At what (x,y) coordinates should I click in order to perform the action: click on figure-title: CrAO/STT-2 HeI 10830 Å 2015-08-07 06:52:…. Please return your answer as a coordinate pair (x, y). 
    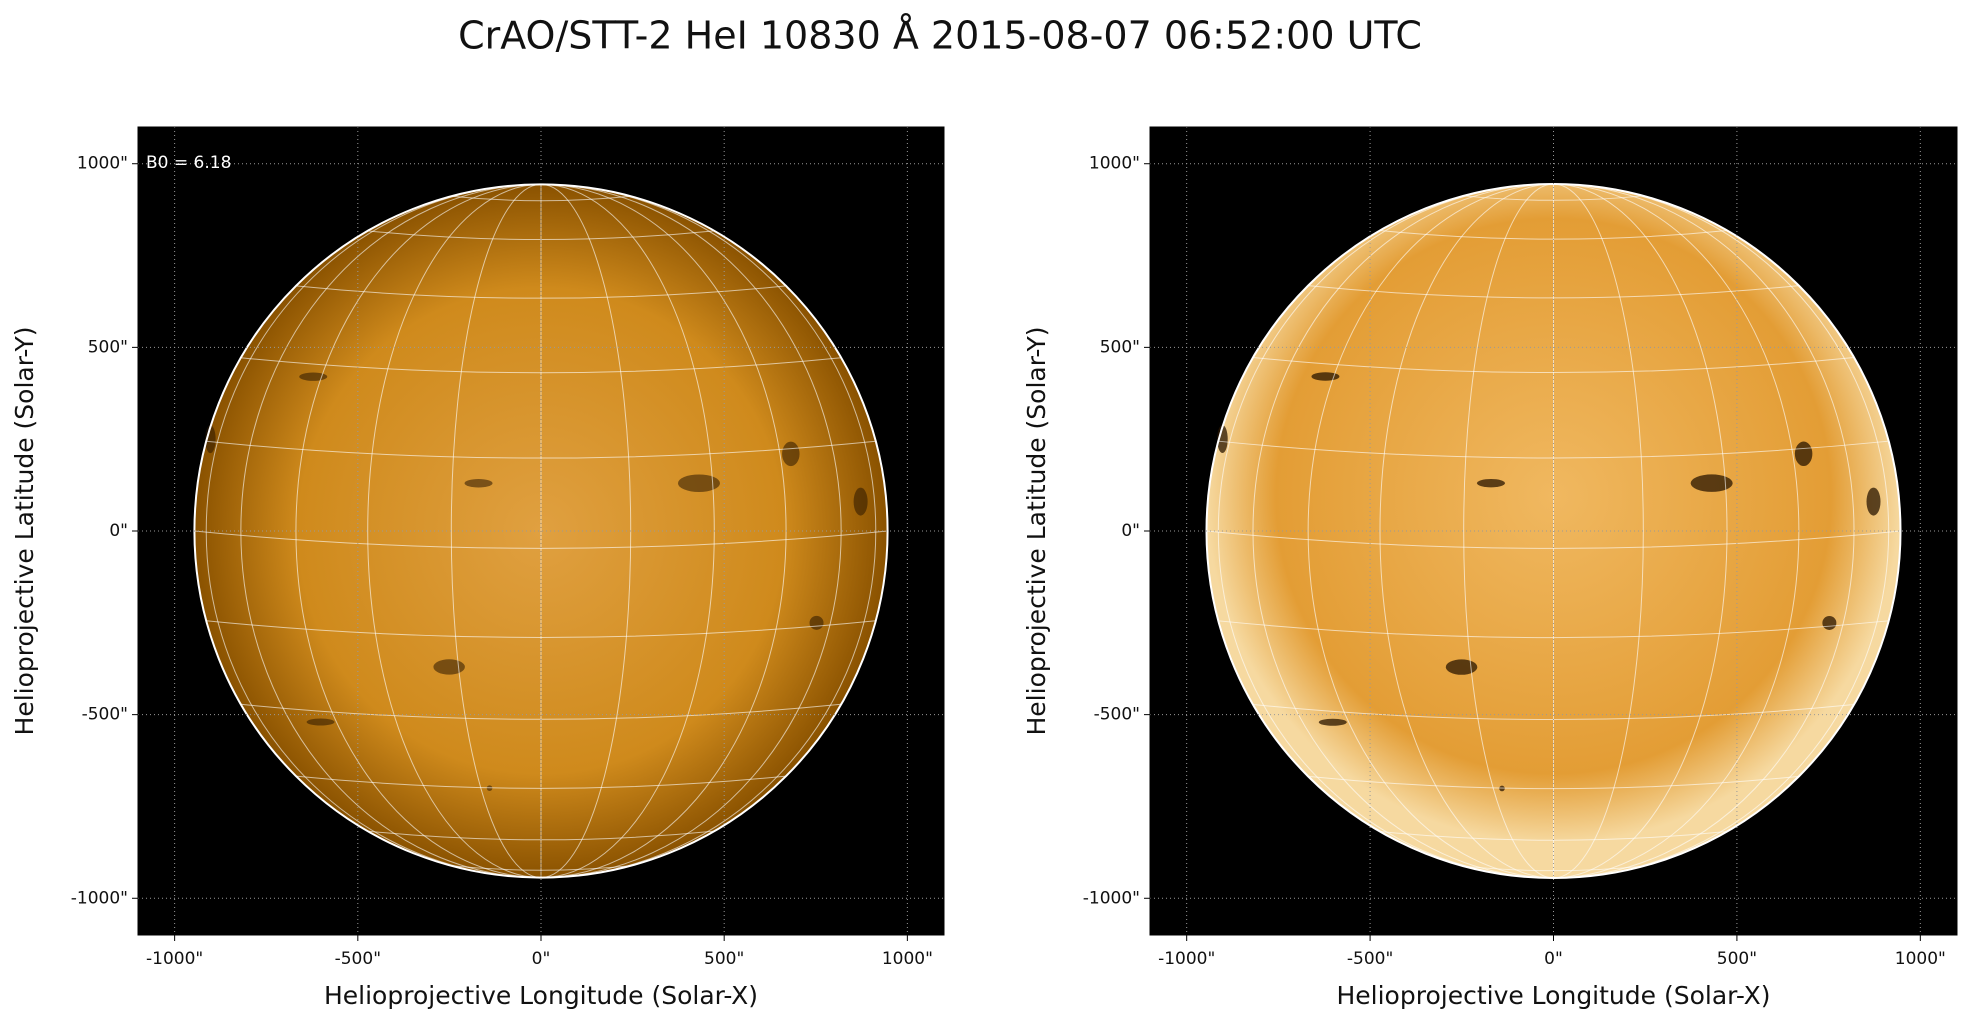
    Looking at the image, I should click on (940, 36).